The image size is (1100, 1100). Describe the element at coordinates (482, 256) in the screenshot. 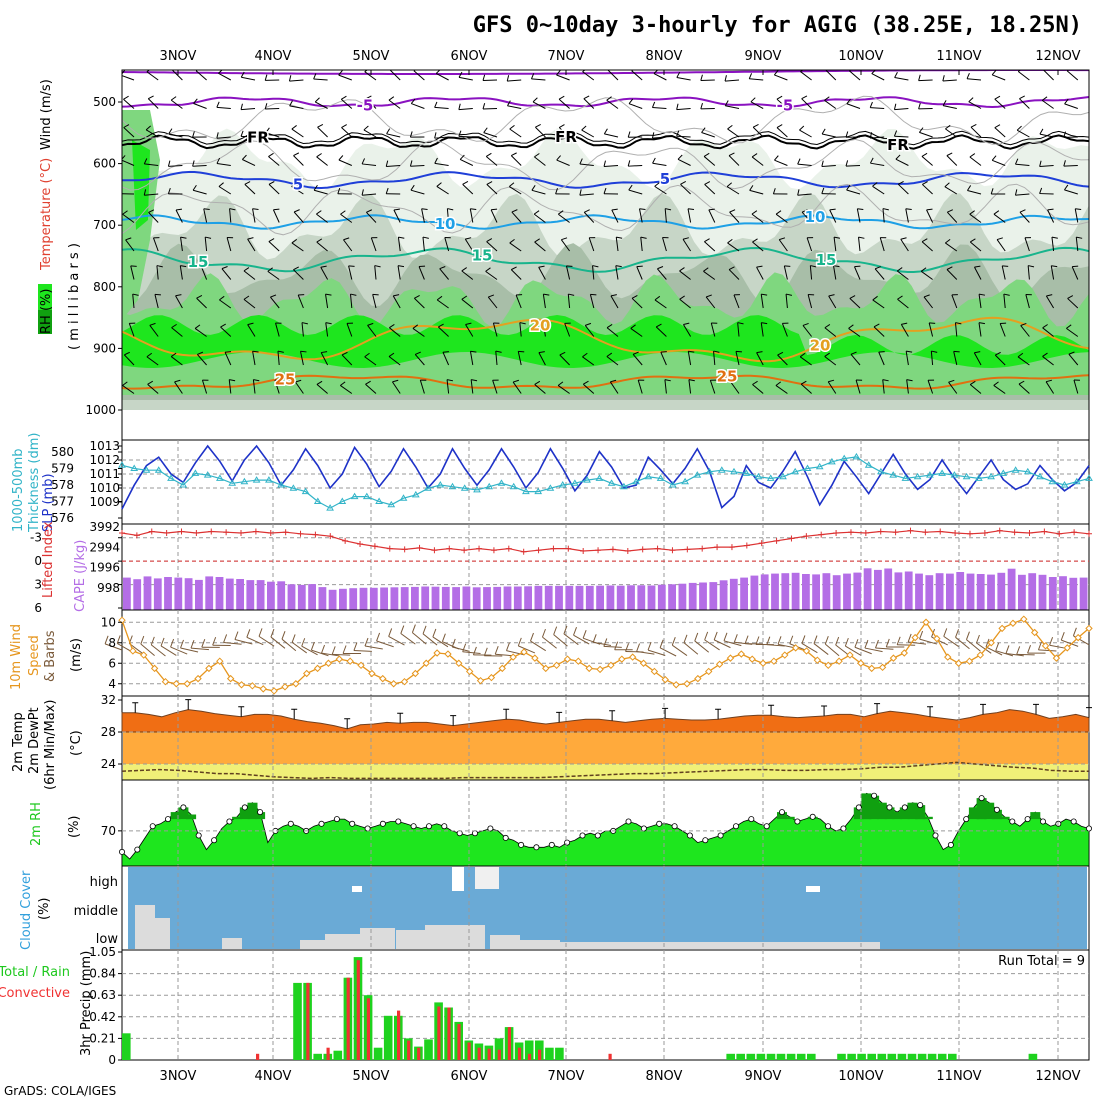

I see `contour-label: 15` at that location.